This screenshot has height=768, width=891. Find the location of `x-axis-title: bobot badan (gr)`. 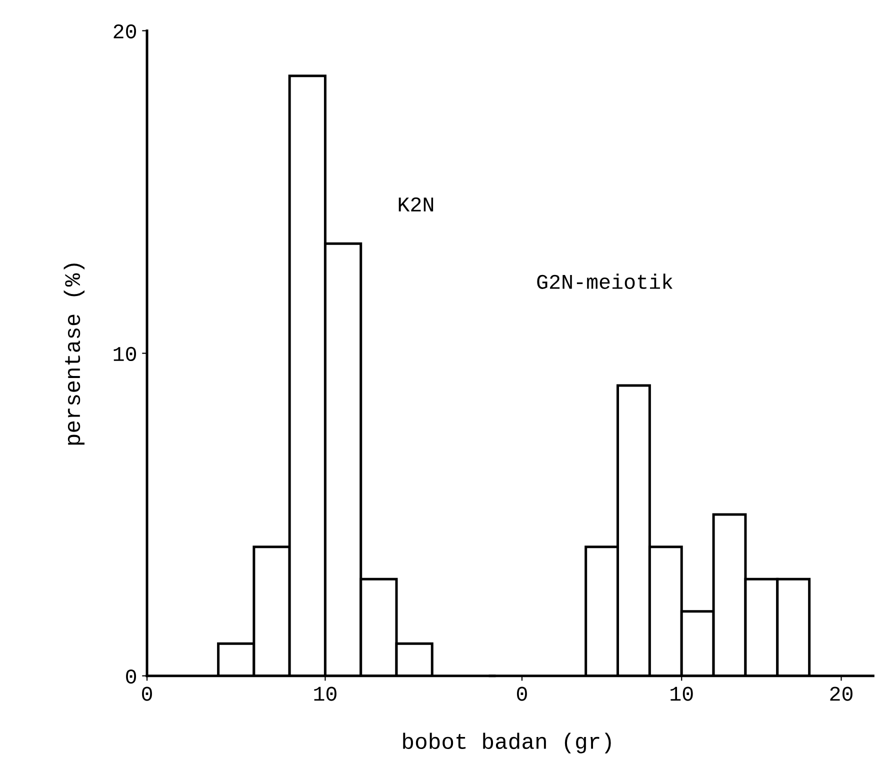

x-axis-title: bobot badan (gr) is located at coordinates (507, 743).